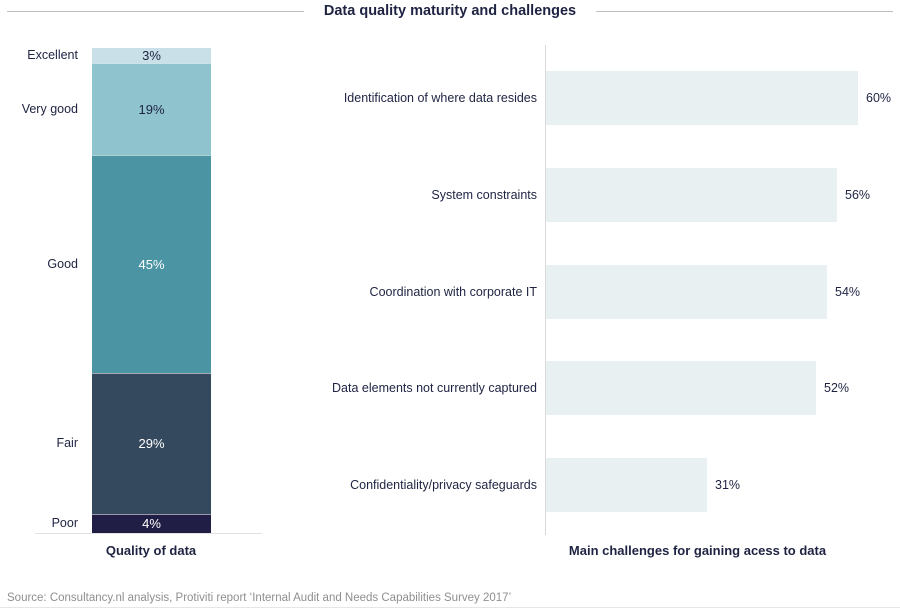  Describe the element at coordinates (545, 290) in the screenshot. I see `value-axis-line` at that location.